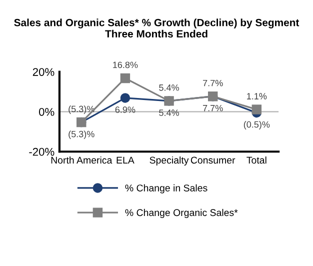 This screenshot has height=266, width=313. Describe the element at coordinates (213, 160) in the screenshot. I see `x-tick-label: Consumer` at that location.